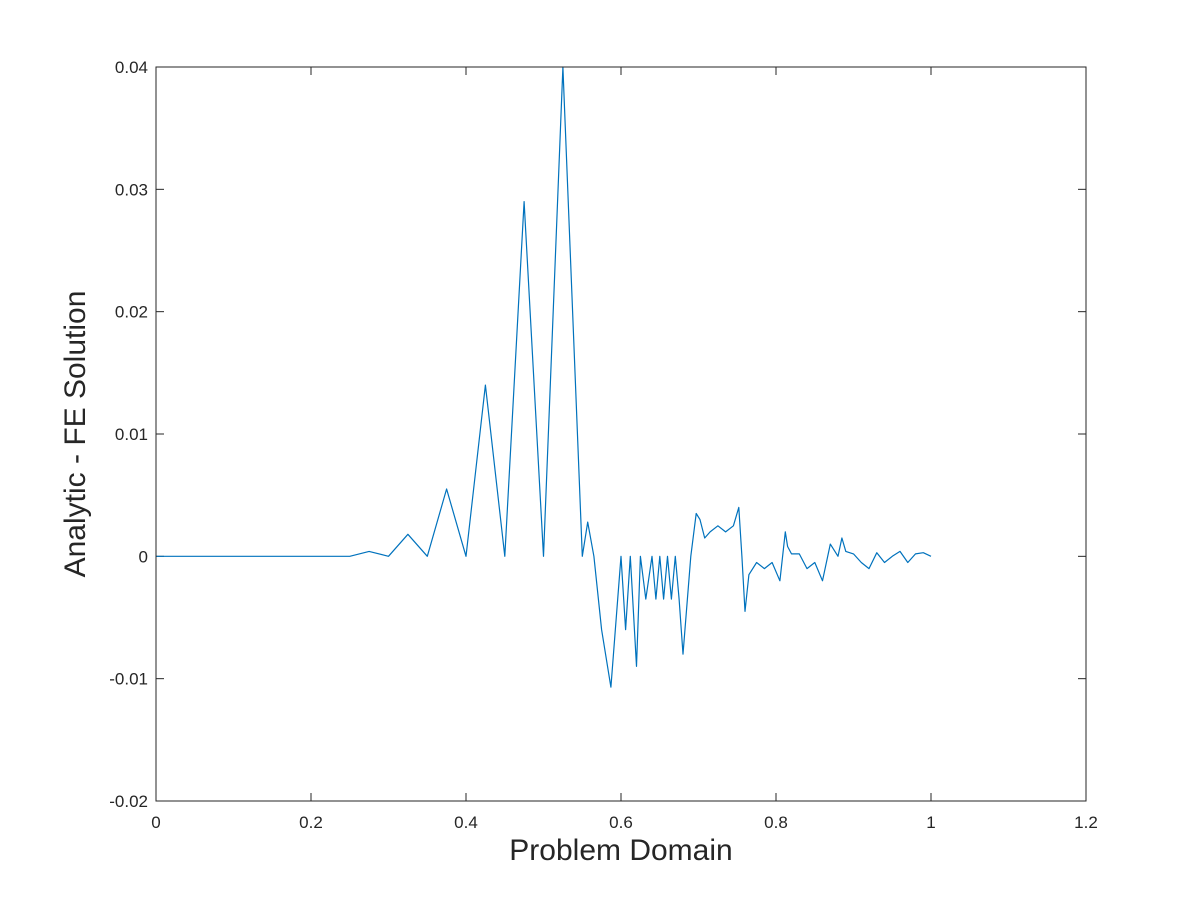 Image resolution: width=1200 pixels, height=905 pixels. I want to click on x-axis-label: Problem Domain, so click(620, 850).